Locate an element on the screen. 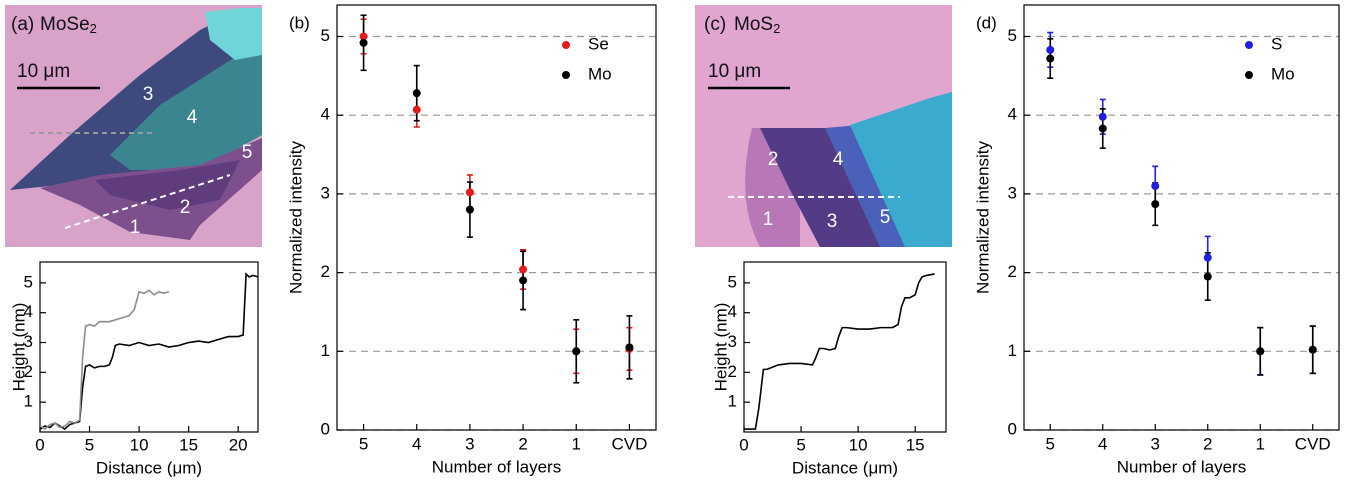  panel-label: (d) is located at coordinates (986, 22).